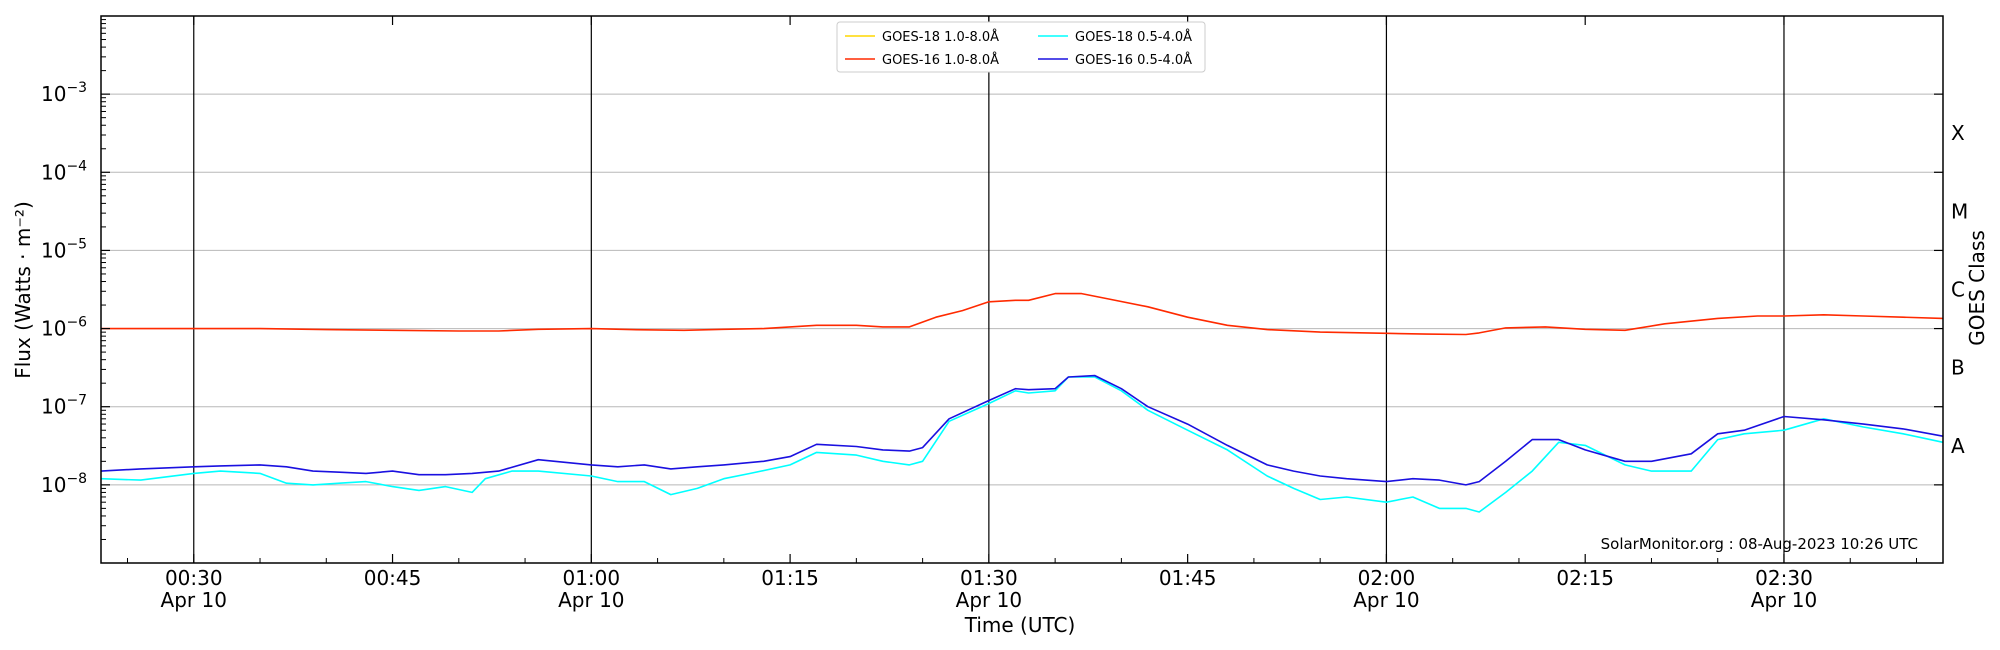 The height and width of the screenshot is (650, 2000). Describe the element at coordinates (940, 37) in the screenshot. I see `legend-label-goes18-long: GOES-18 1.0-8.0Å` at that location.